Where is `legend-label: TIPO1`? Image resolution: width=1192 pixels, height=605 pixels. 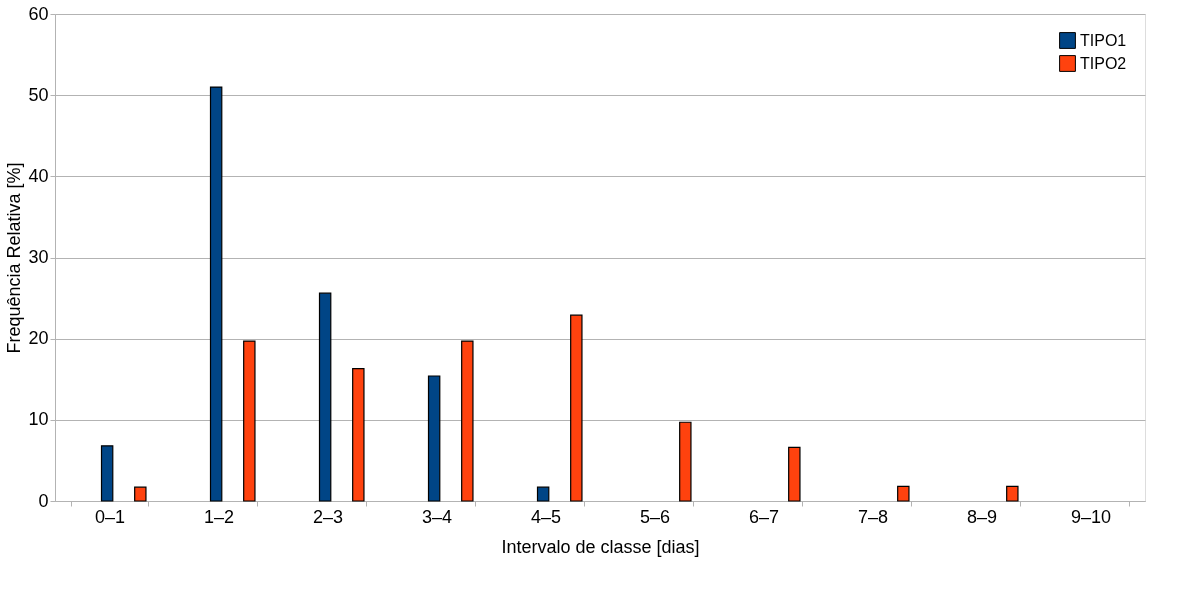 legend-label: TIPO1 is located at coordinates (1103, 40).